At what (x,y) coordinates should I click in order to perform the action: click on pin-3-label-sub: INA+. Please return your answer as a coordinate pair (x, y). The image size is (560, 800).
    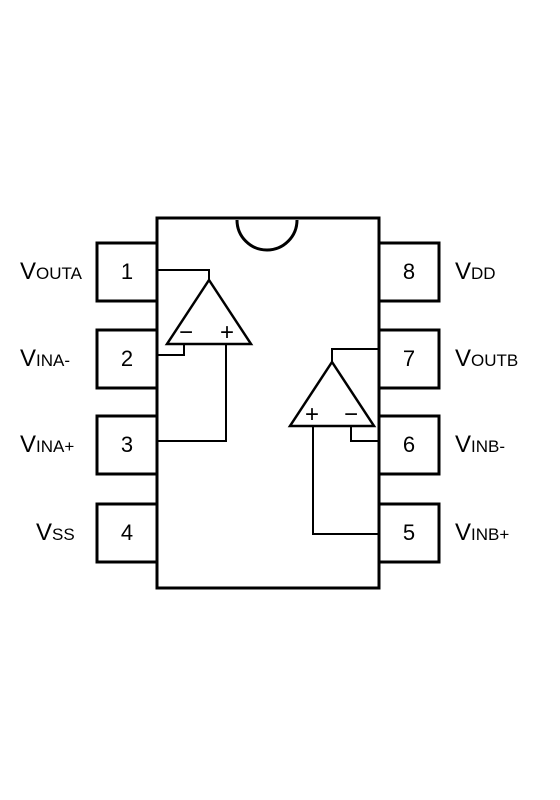
    Looking at the image, I should click on (55, 446).